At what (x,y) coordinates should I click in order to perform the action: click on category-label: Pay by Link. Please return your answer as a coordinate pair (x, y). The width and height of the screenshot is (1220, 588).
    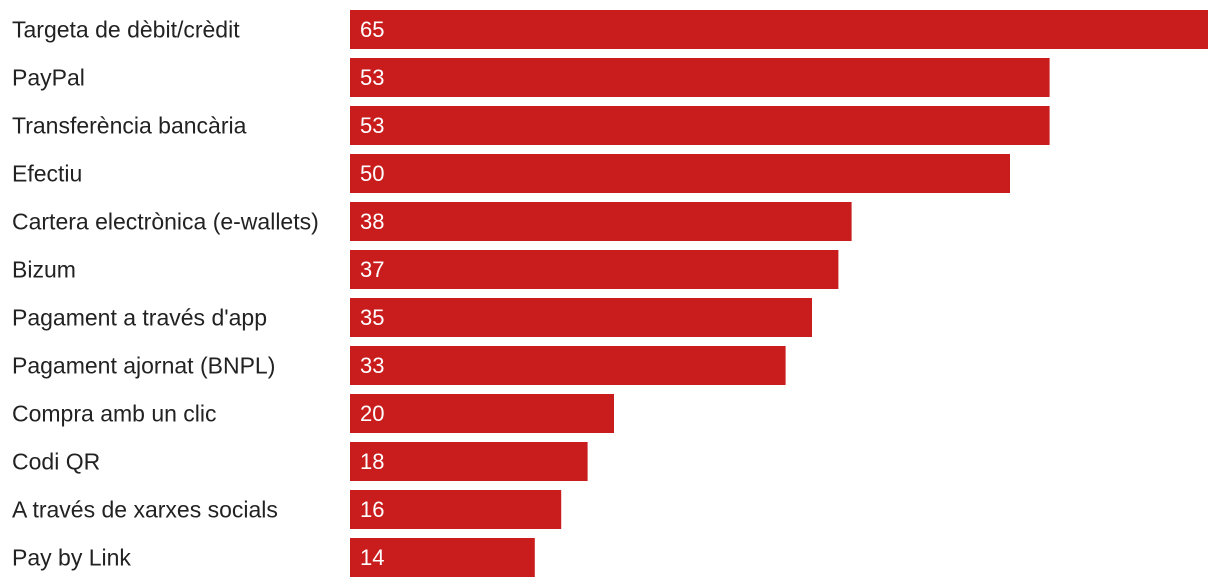
    Looking at the image, I should click on (71, 558).